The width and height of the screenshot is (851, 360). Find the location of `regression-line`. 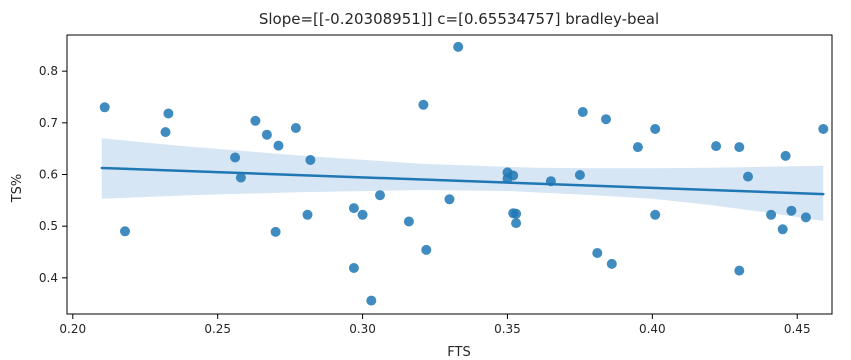

regression-line is located at coordinates (462, 181).